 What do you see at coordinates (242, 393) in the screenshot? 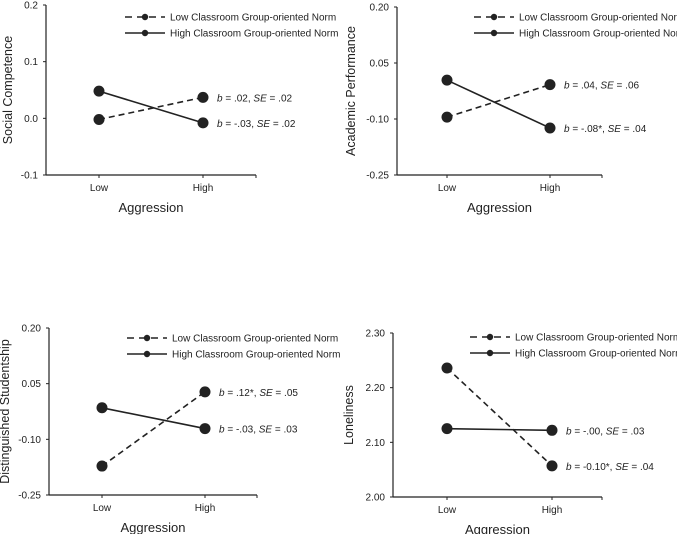
I see `annotation-part: = .12*,` at bounding box center [242, 393].